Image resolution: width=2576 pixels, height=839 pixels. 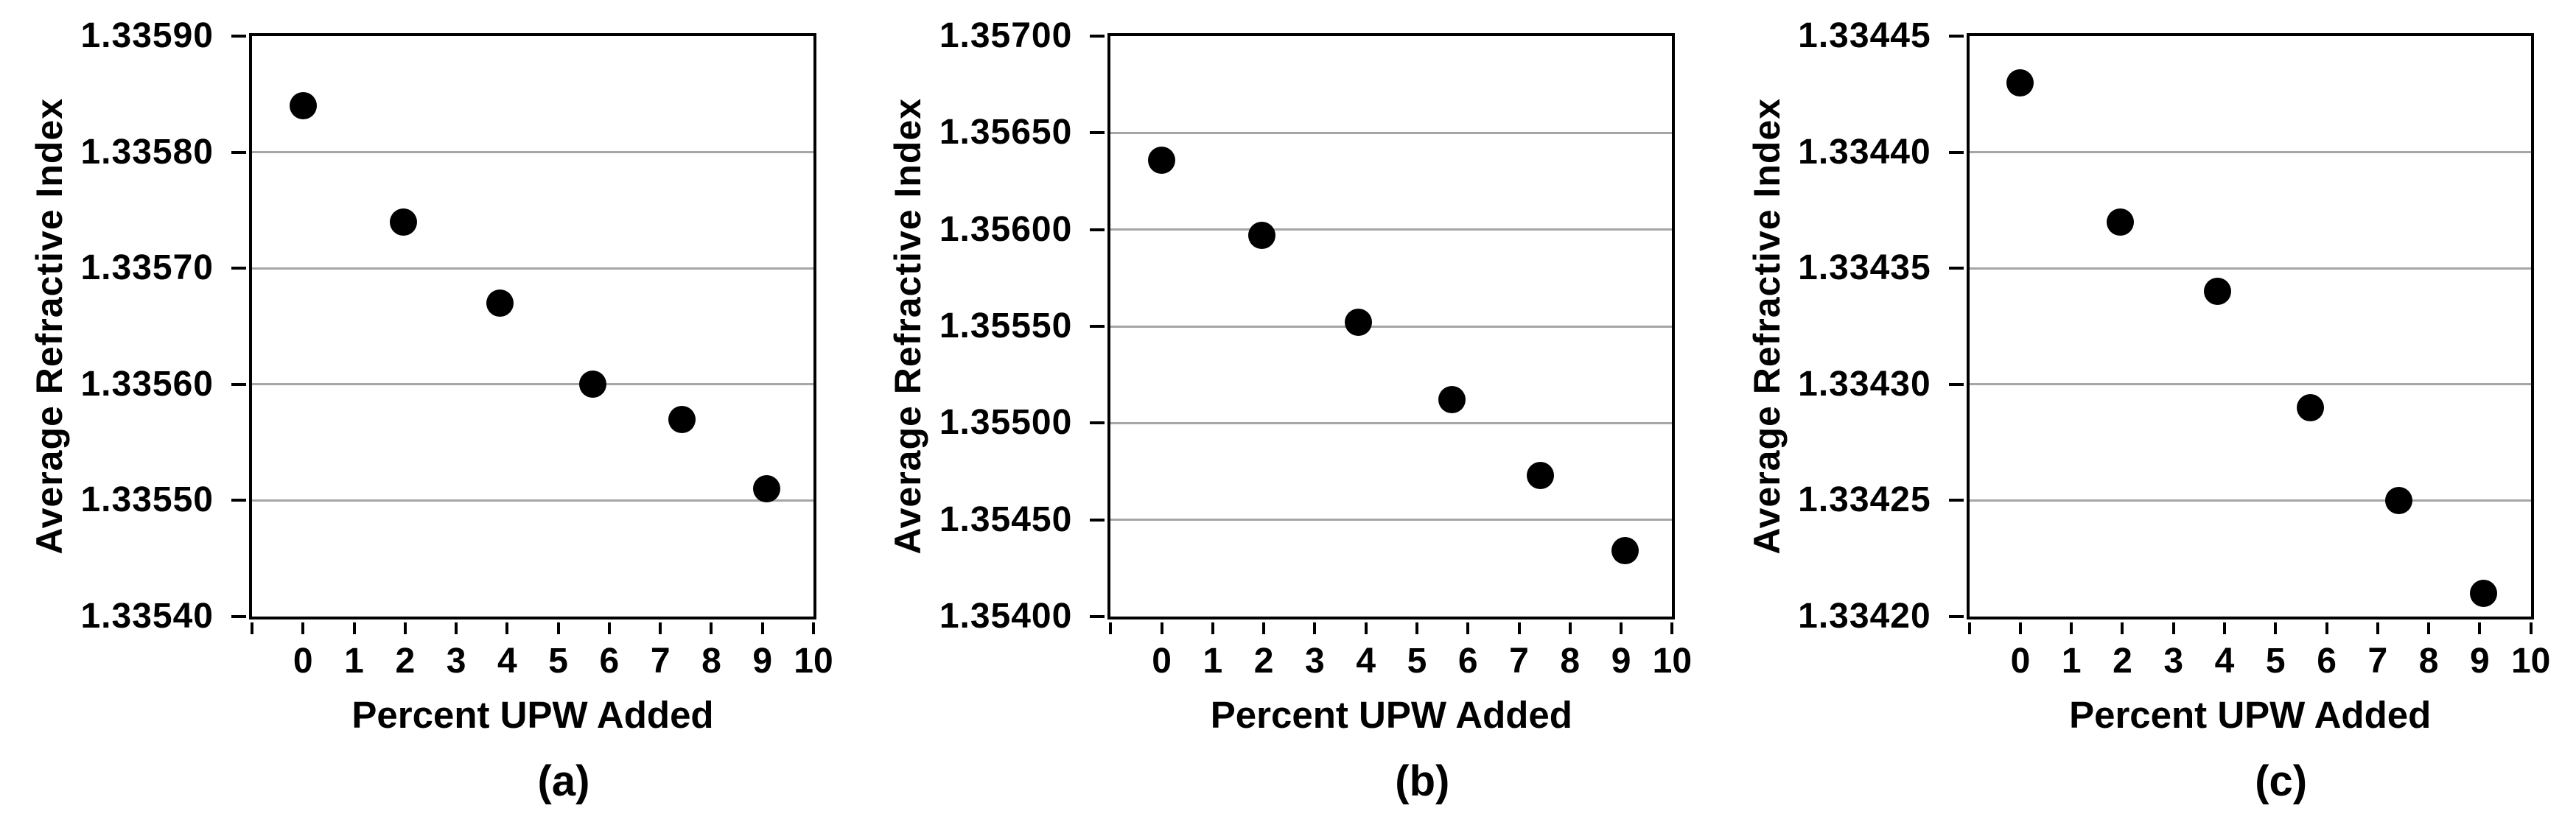 I want to click on x-tick-label: 10, so click(x=814, y=661).